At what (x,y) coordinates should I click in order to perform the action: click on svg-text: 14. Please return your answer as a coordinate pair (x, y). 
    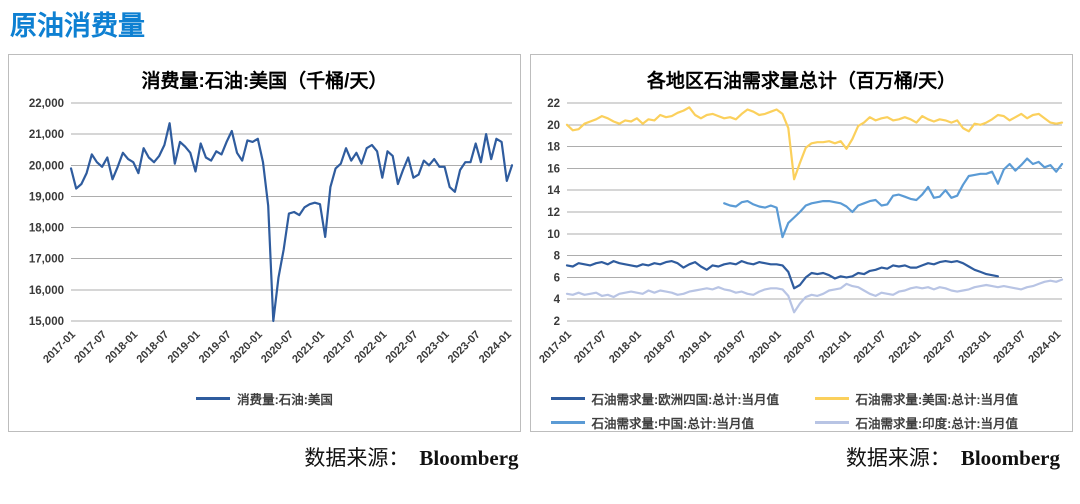
    Looking at the image, I should click on (553, 191).